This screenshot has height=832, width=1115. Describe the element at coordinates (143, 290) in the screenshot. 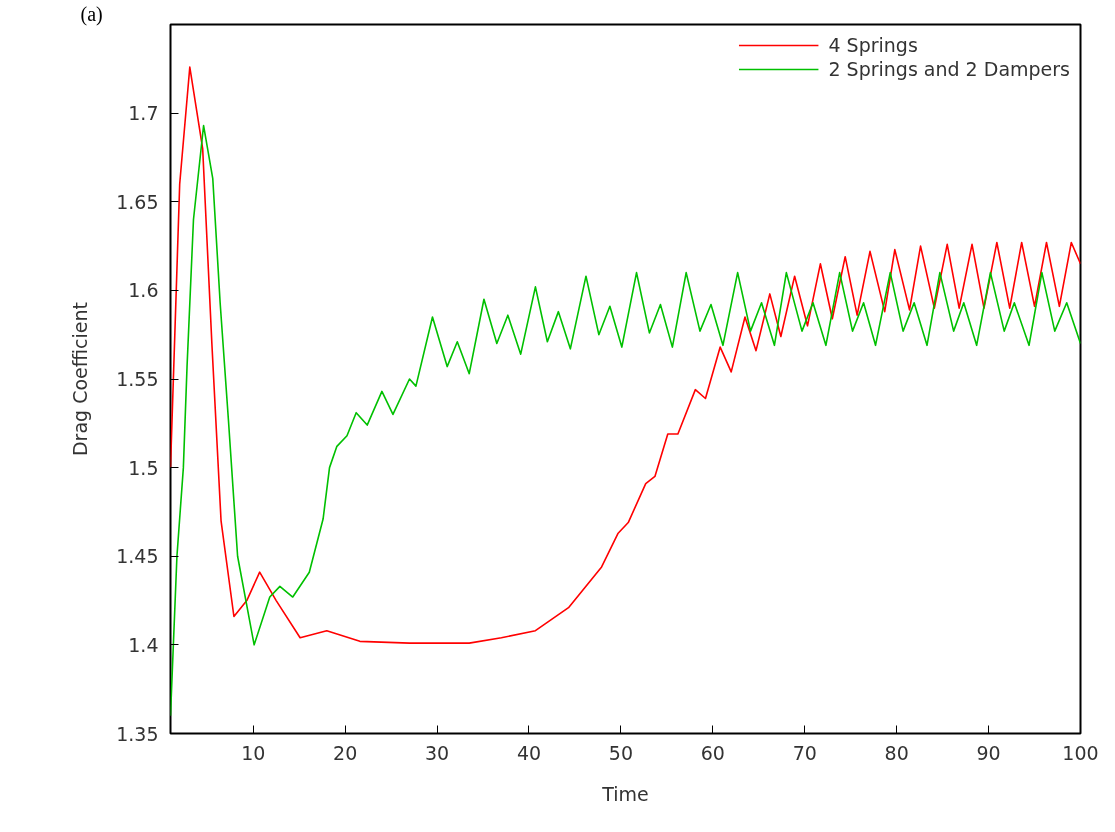

I see `y-tick-label: 1.6` at that location.